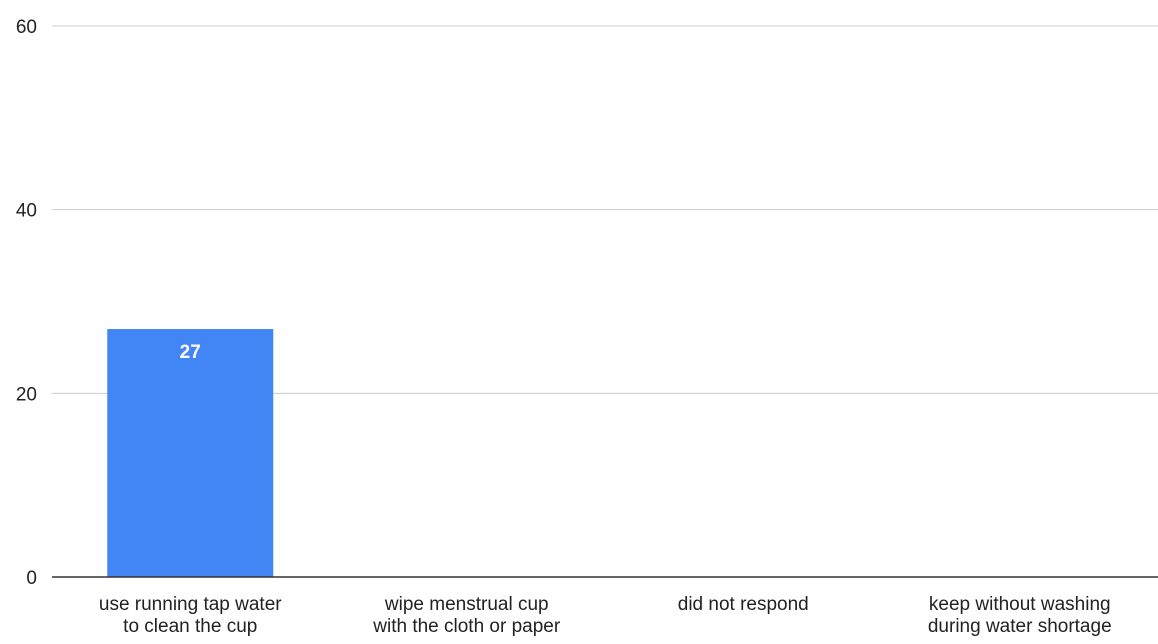  What do you see at coordinates (26, 211) in the screenshot?
I see `y-tick-label: 40` at bounding box center [26, 211].